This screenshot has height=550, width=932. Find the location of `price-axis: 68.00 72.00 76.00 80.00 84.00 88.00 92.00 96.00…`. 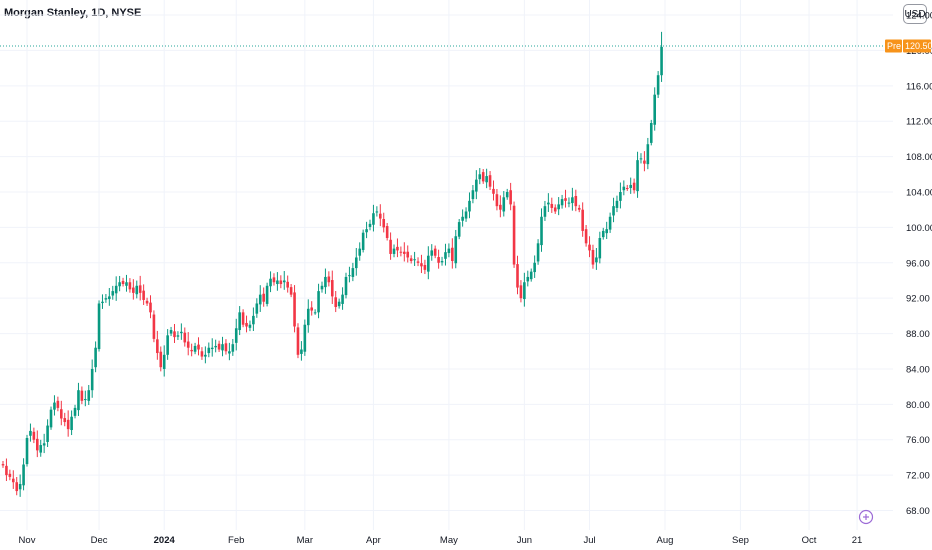

price-axis: 68.00 72.00 76.00 80.00 84.00 88.00 92.00 96.00… is located at coordinates (919, 264).